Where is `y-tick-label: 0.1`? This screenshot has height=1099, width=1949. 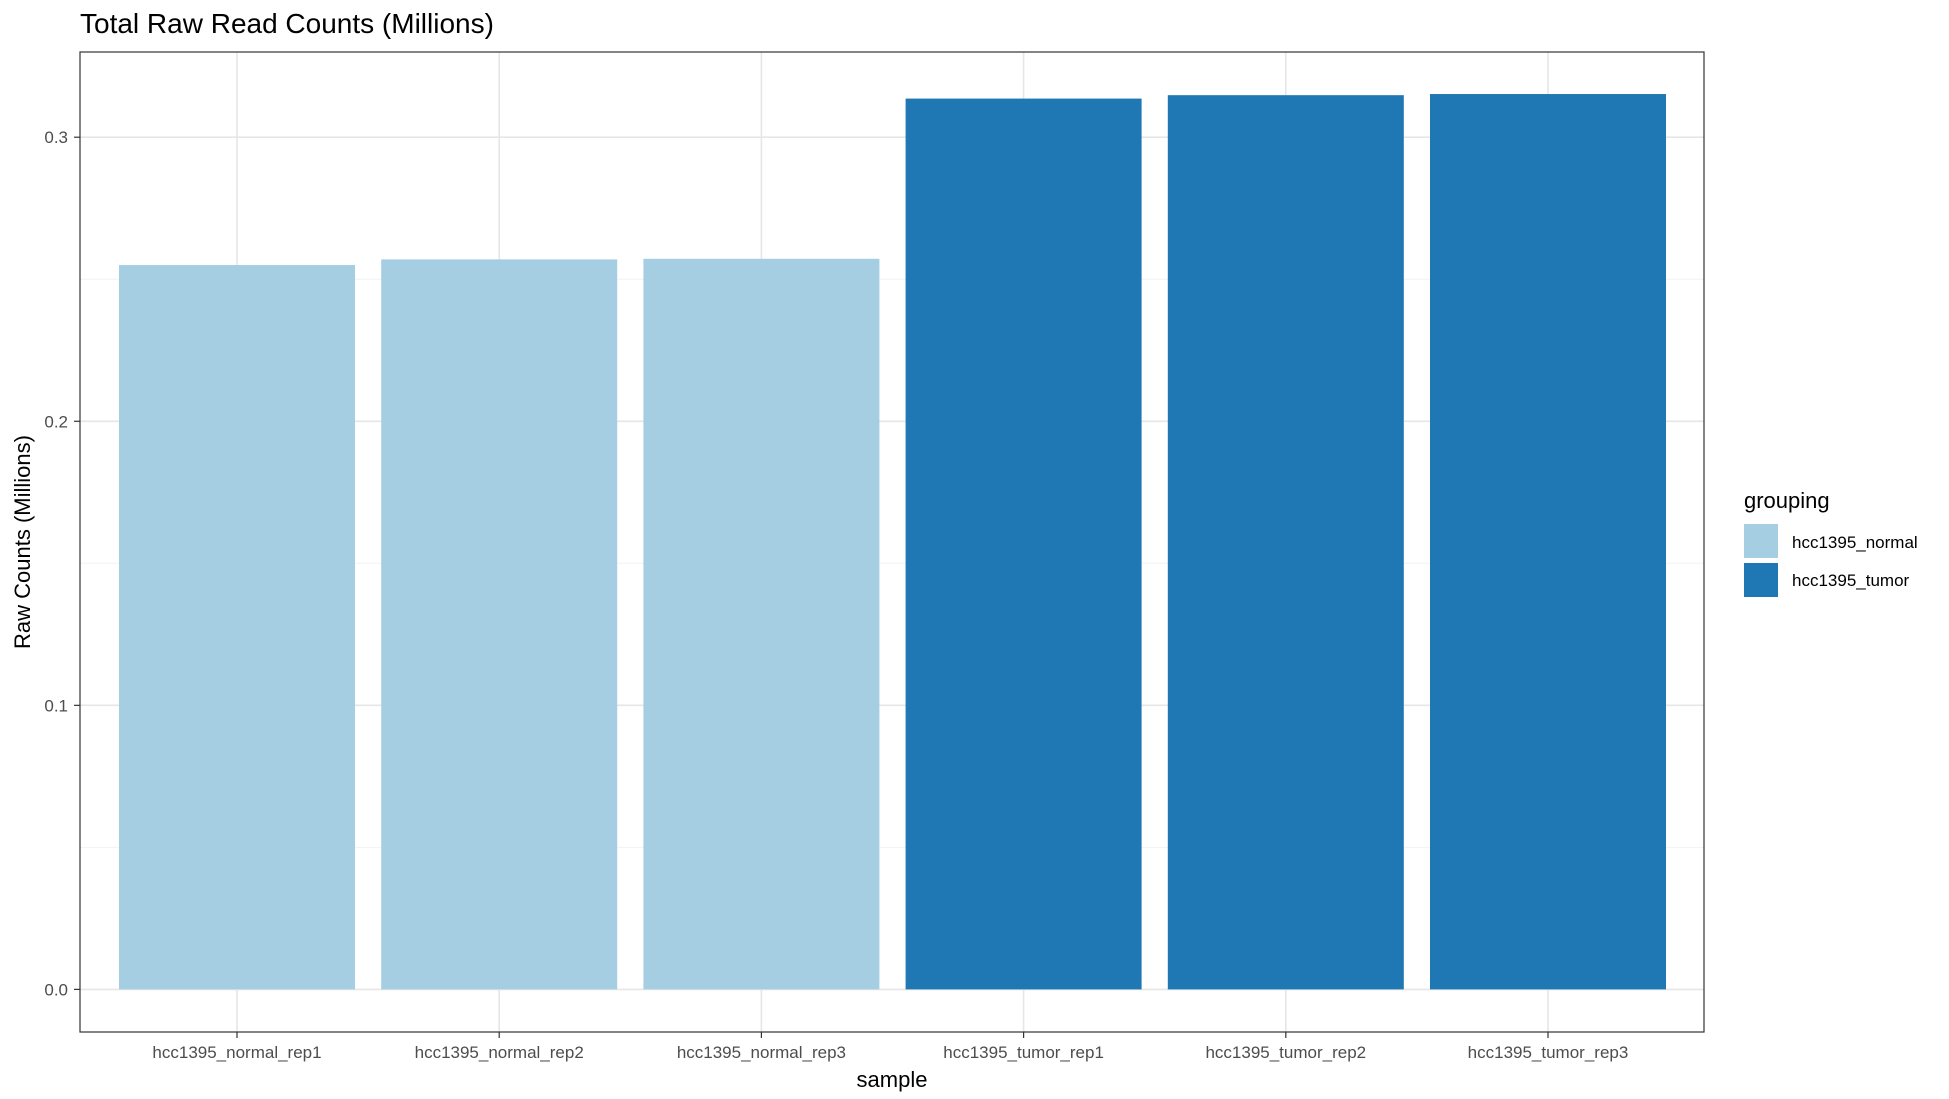
y-tick-label: 0.1 is located at coordinates (56, 705).